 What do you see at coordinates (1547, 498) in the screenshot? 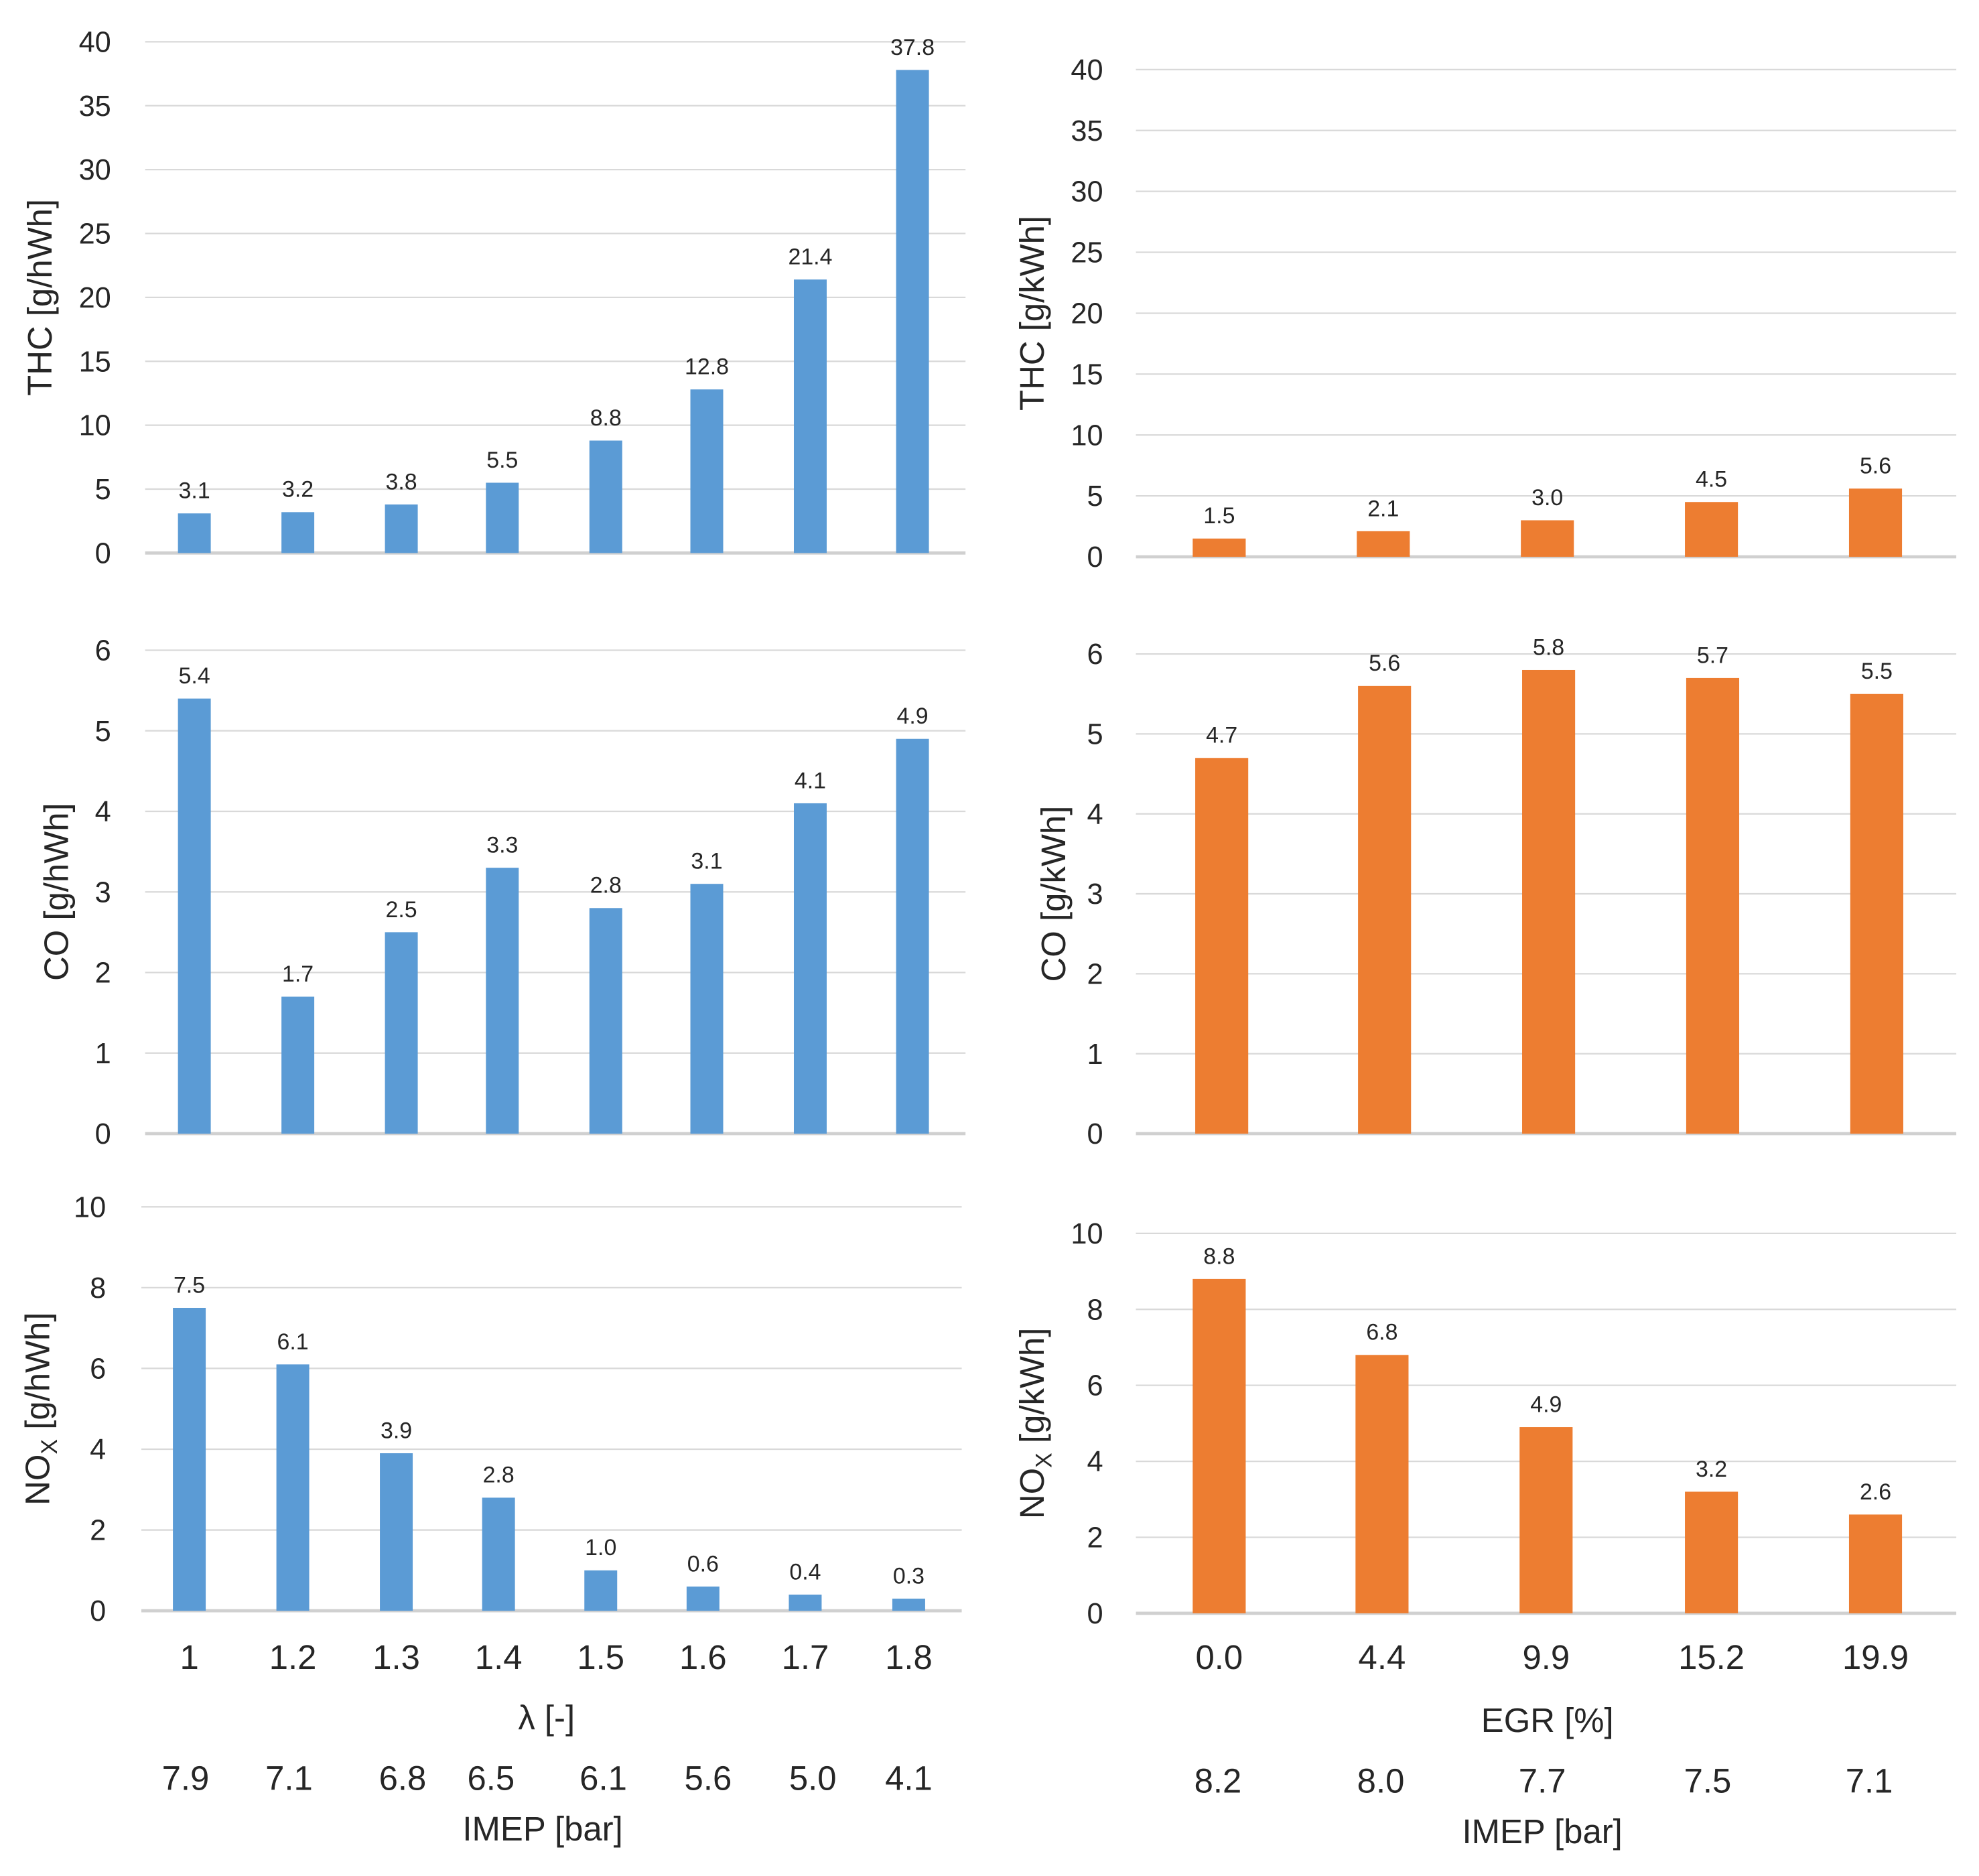
I see `data-label: 3.0` at bounding box center [1547, 498].